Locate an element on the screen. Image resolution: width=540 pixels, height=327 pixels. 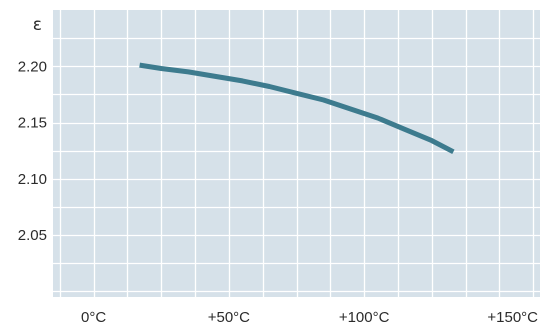
y-axis-label: ε is located at coordinates (37, 25).